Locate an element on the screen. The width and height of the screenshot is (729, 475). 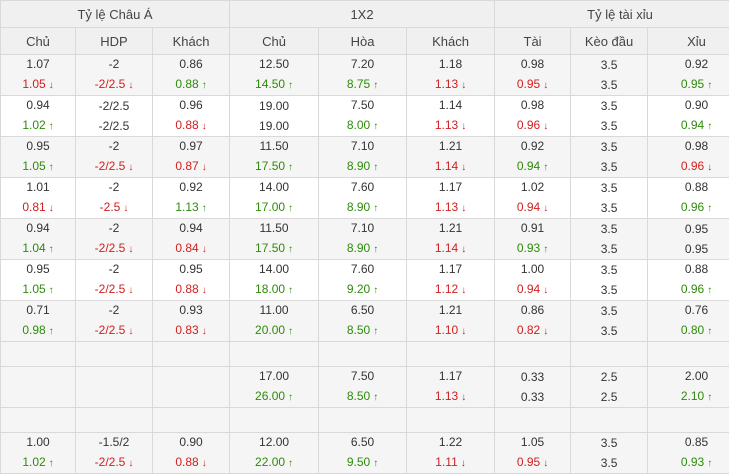
opening-odds-line: 0.85 is located at coordinates (689, 443).